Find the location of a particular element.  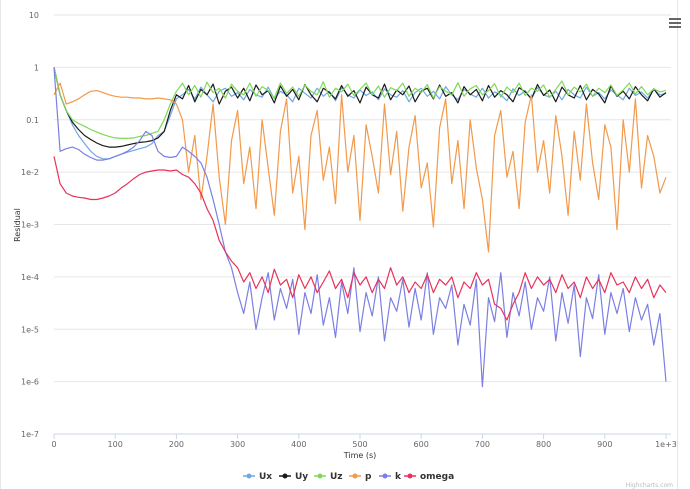

y-axis-ticks: 10 1 0.1 1e-2 1e-3 1e-4 1e-5 1e-6 1e-7 is located at coordinates (30, 225).